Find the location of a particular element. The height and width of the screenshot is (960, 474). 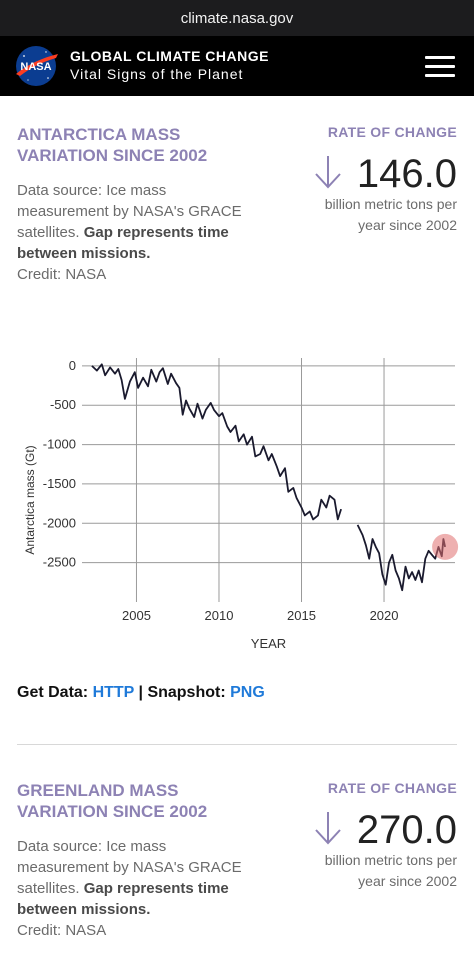

get-data-row: Get Data: HTTP | Snapshot: PNG is located at coordinates (141, 693).